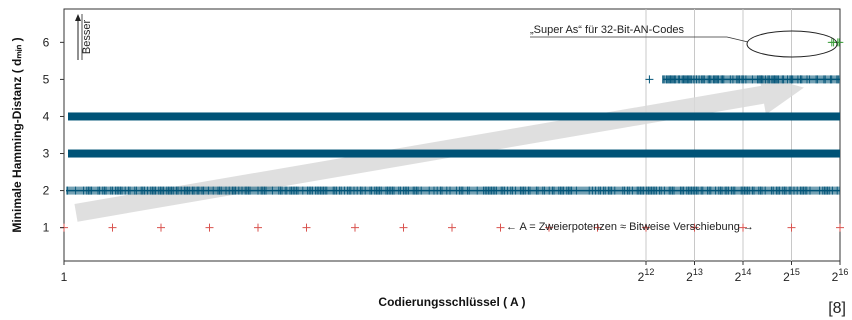 This screenshot has height=320, width=852. I want to click on x-tick-label: 212, so click(646, 275).